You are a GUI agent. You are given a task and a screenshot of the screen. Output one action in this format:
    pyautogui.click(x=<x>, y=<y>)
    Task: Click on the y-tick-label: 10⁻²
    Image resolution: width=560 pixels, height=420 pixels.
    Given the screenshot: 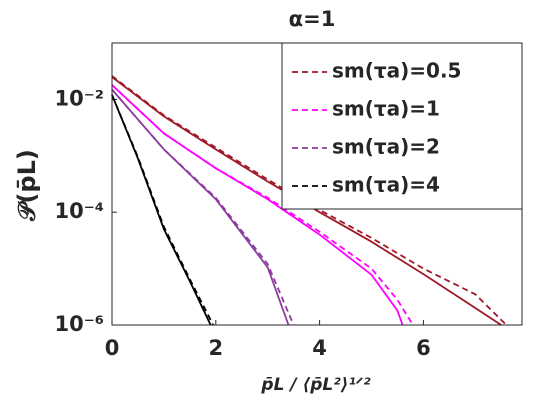 What is the action you would take?
    pyautogui.click(x=79, y=98)
    